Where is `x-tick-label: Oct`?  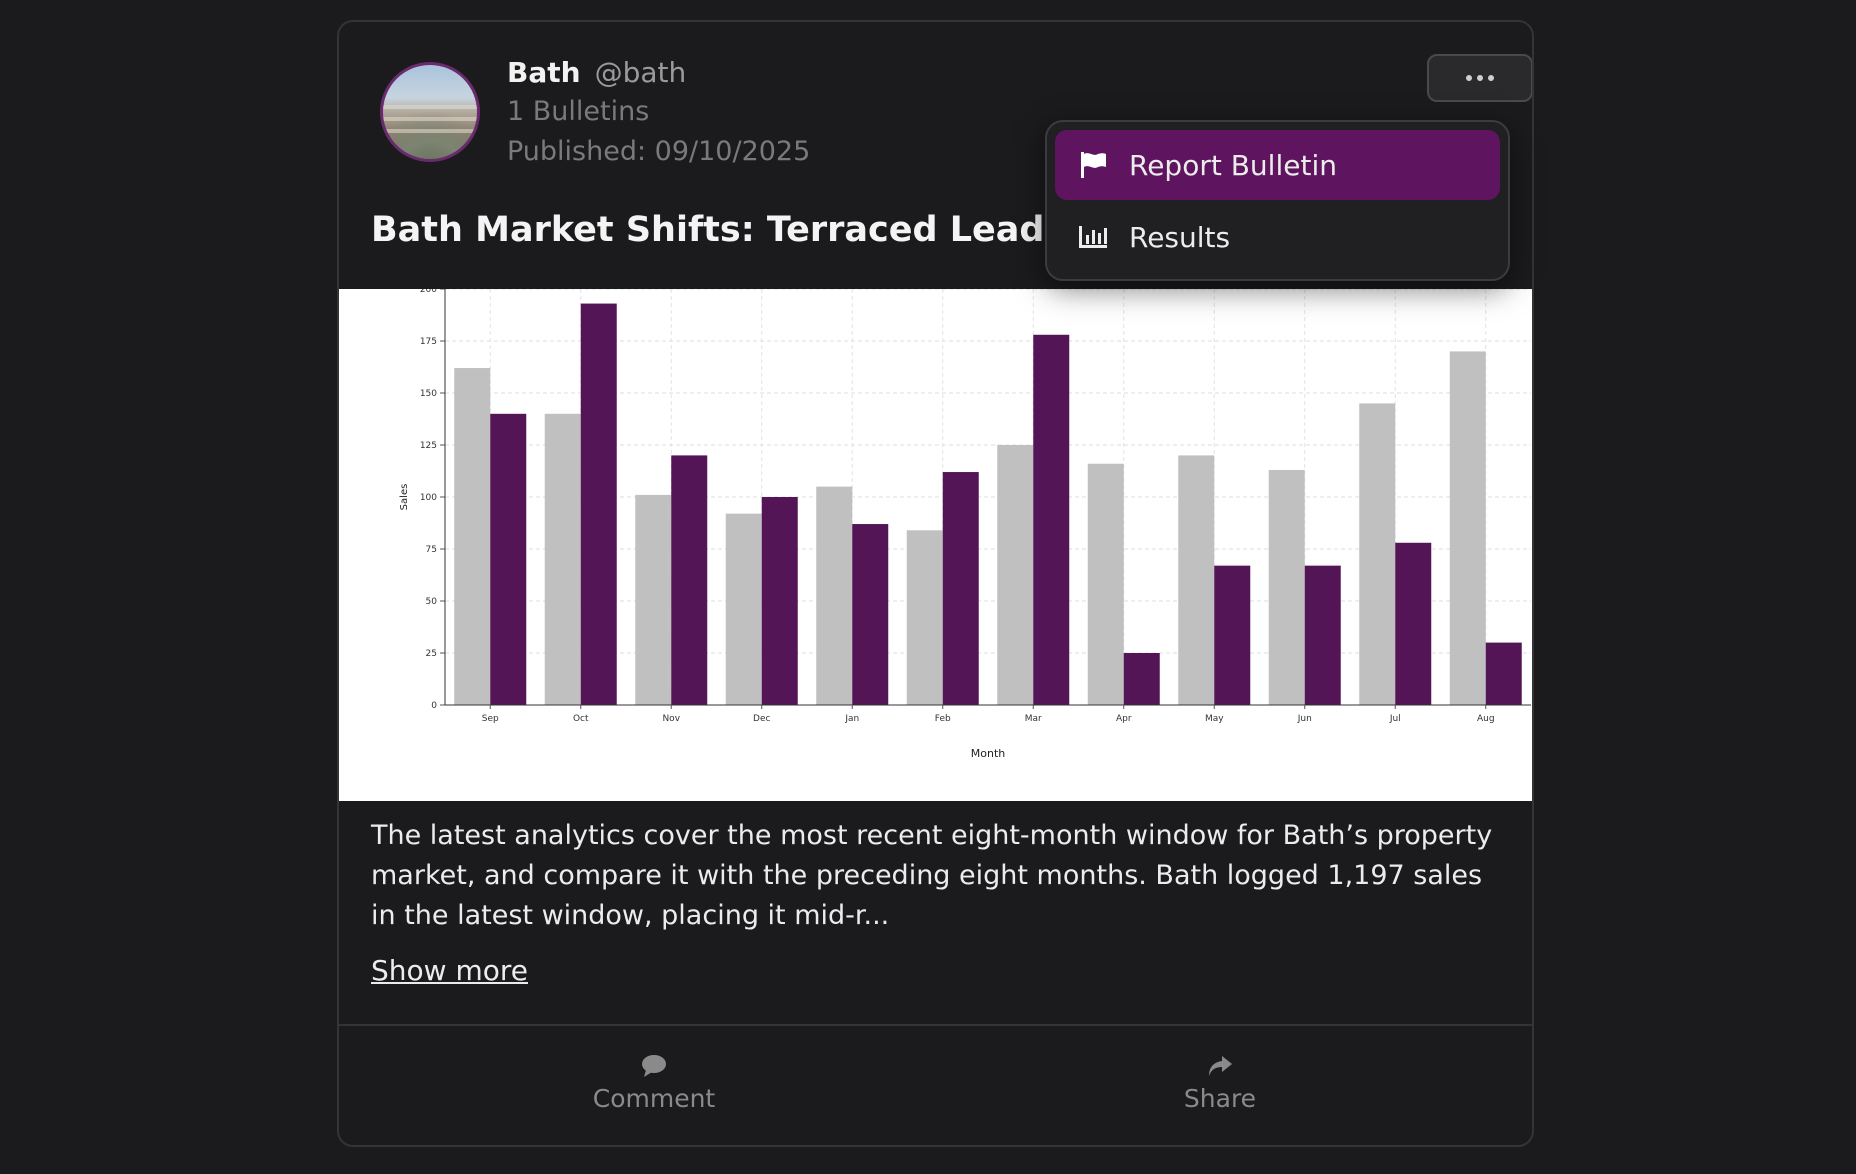 x-tick-label: Oct is located at coordinates (581, 719).